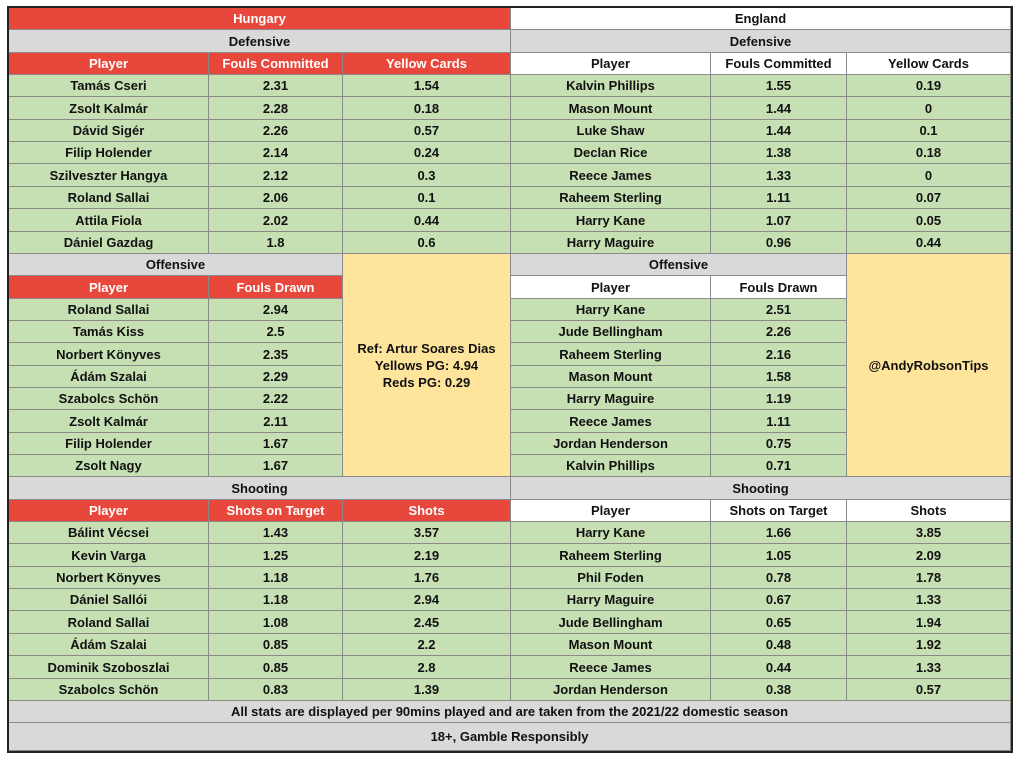 The height and width of the screenshot is (763, 1024). I want to click on england-shooting-cell: 0.78, so click(779, 578).